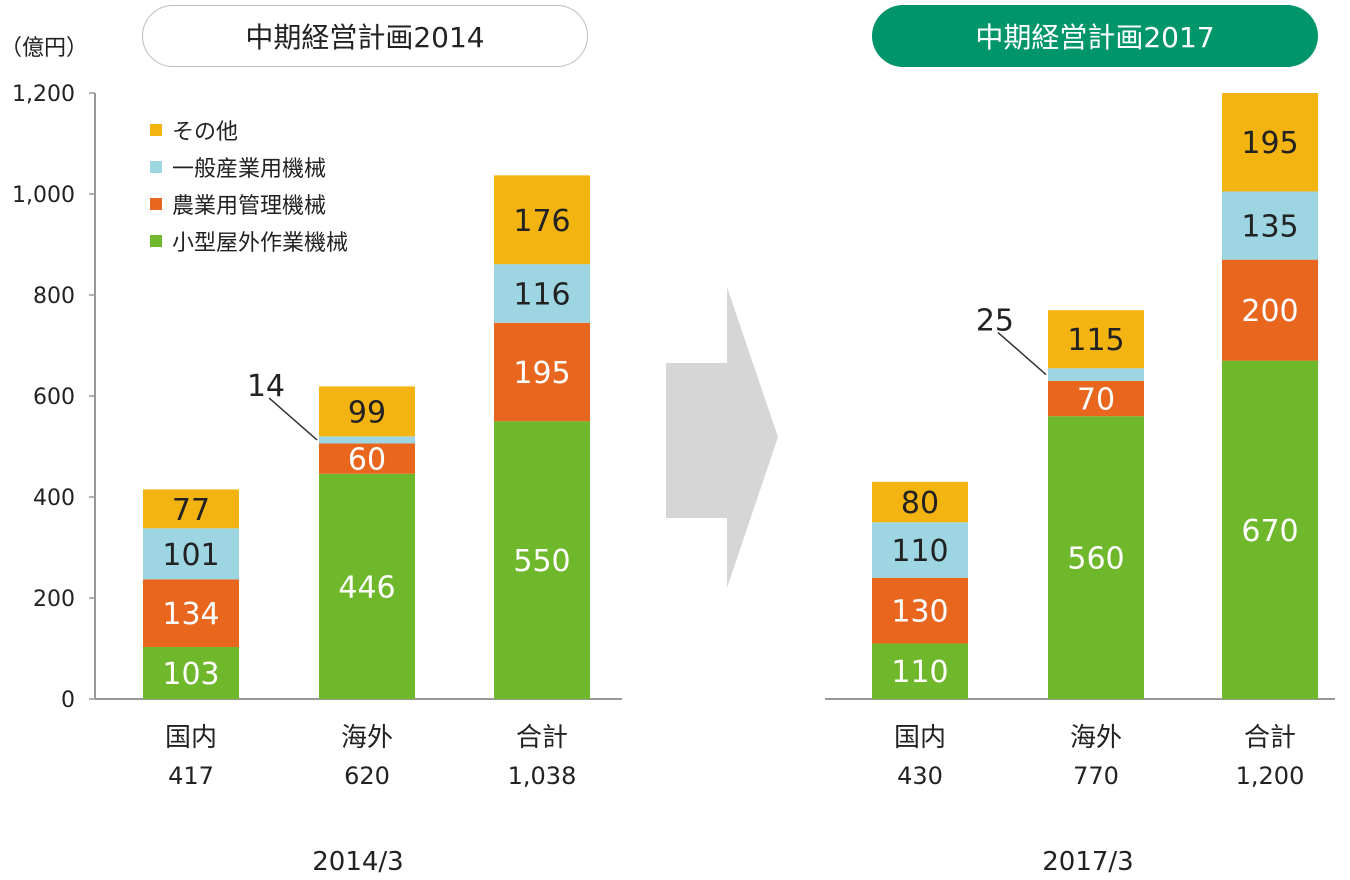  I want to click on transition-arrow, so click(722, 437).